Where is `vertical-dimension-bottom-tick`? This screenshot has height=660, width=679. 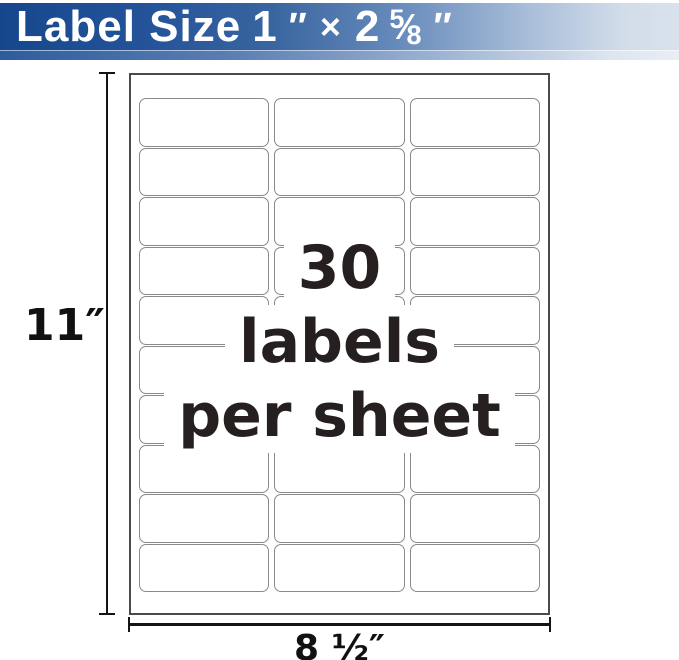 vertical-dimension-bottom-tick is located at coordinates (107, 614).